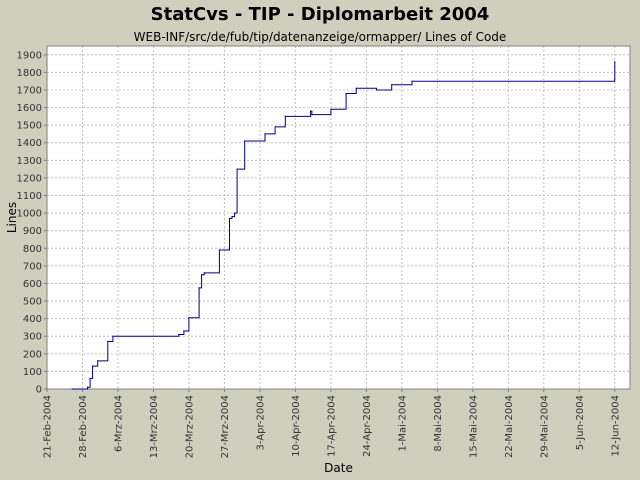 This screenshot has width=640, height=480. What do you see at coordinates (32, 302) in the screenshot?
I see `y-tick-label: 500` at bounding box center [32, 302].